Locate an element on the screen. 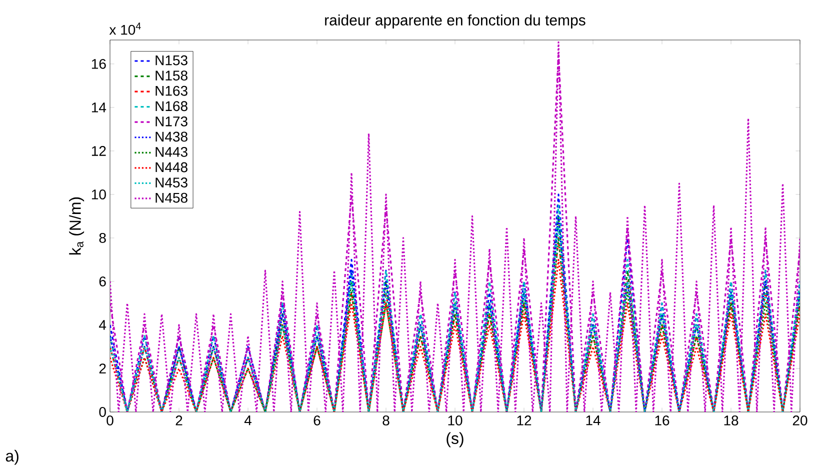 Image resolution: width=814 pixels, height=470 pixels. x-axis-title: (s) is located at coordinates (455, 440).